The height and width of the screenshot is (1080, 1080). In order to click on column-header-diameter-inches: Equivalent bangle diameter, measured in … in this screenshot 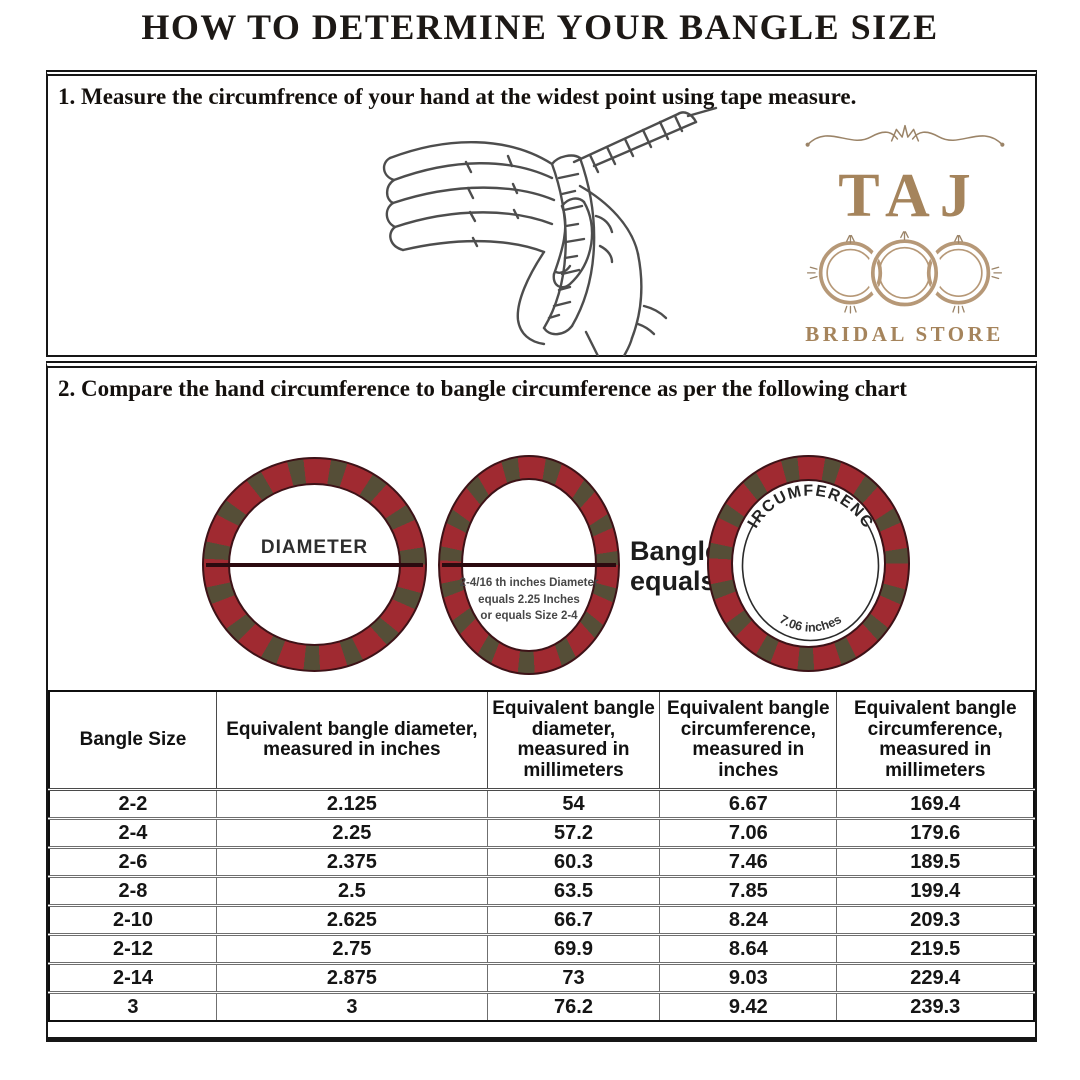, I will do `click(351, 741)`.